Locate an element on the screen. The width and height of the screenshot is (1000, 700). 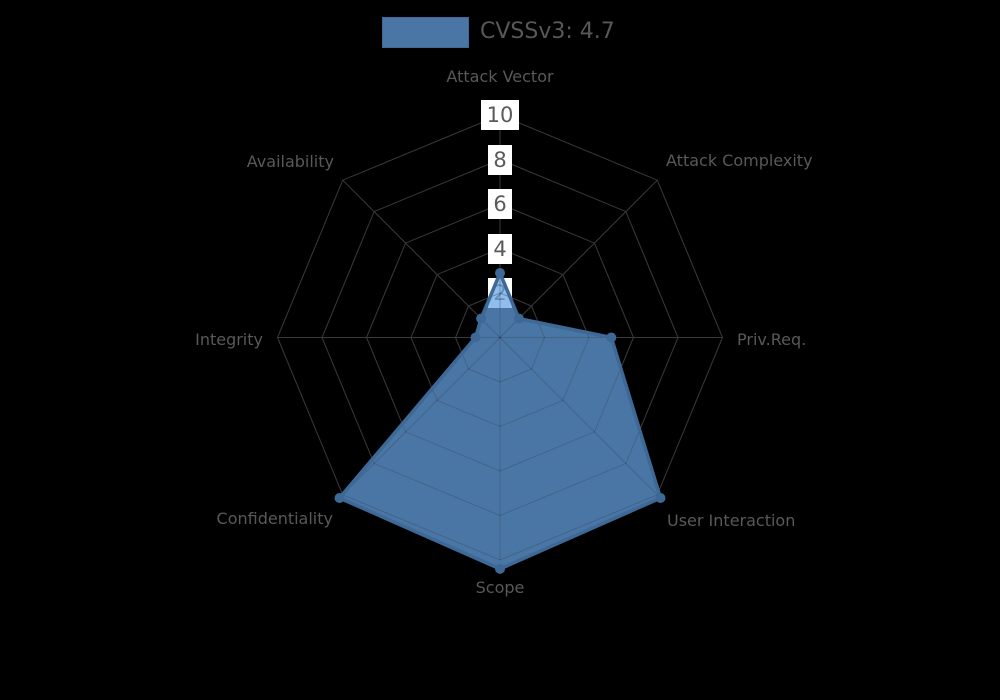
radar-polygon-fill is located at coordinates (500, 421).